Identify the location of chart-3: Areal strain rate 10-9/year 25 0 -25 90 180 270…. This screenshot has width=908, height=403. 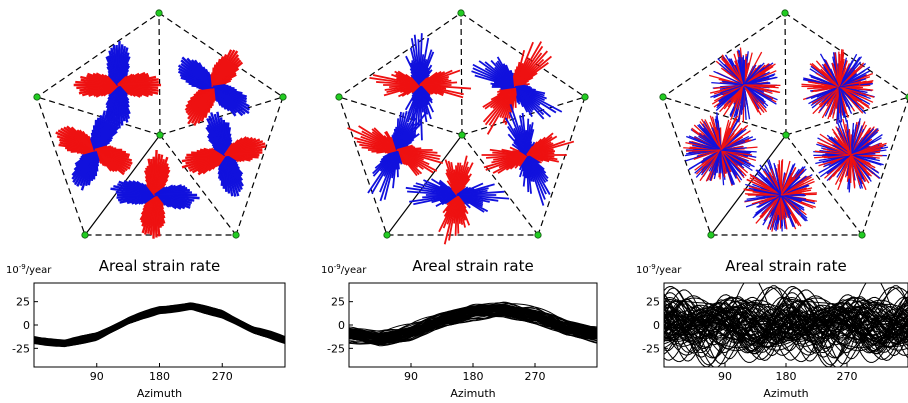
(772, 328).